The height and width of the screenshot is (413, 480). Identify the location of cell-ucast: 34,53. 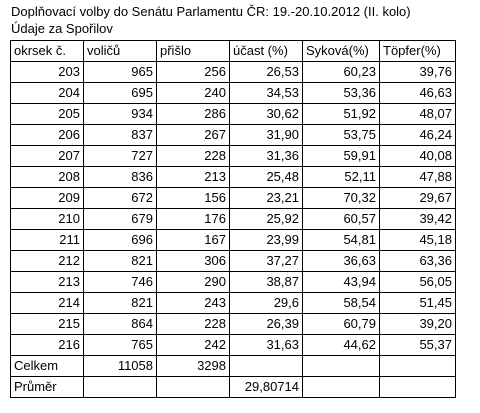
(266, 93).